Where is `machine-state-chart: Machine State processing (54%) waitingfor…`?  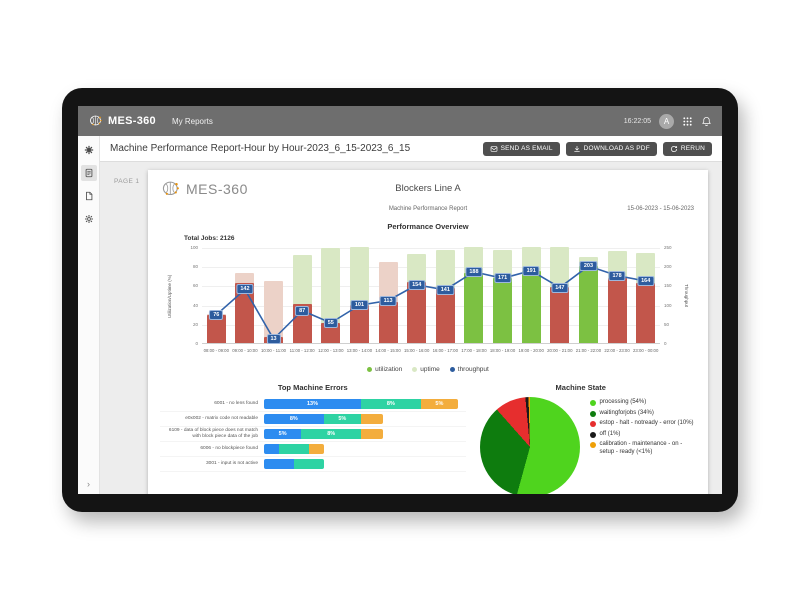 machine-state-chart: Machine State processing (54%) waitingfor… is located at coordinates (581, 438).